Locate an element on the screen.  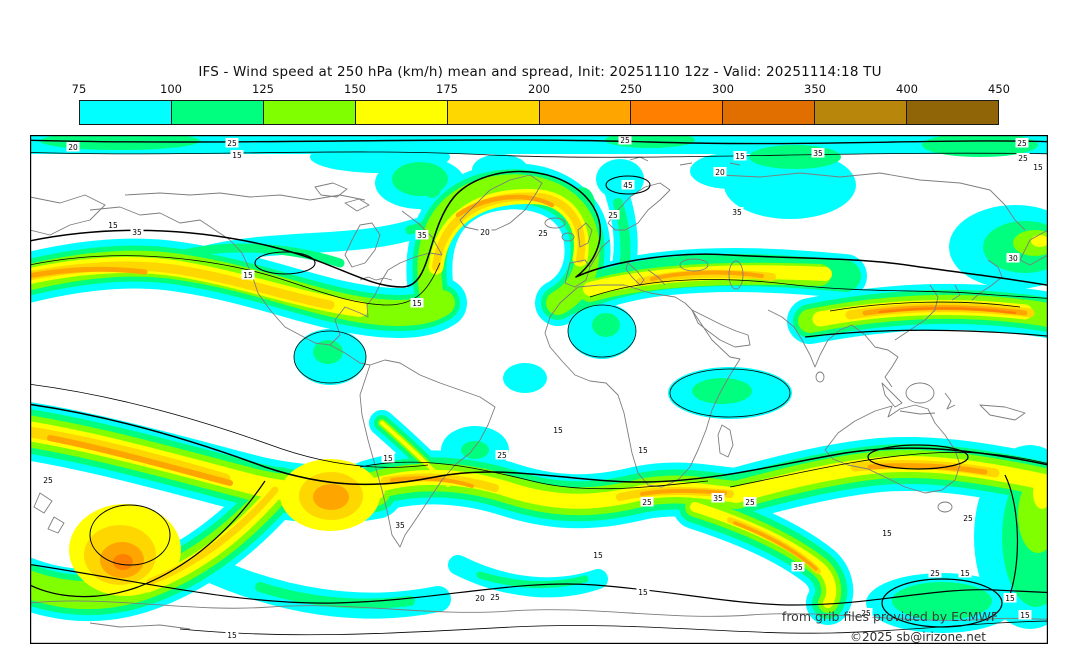
colorbar-tick: 150 is located at coordinates (355, 89).